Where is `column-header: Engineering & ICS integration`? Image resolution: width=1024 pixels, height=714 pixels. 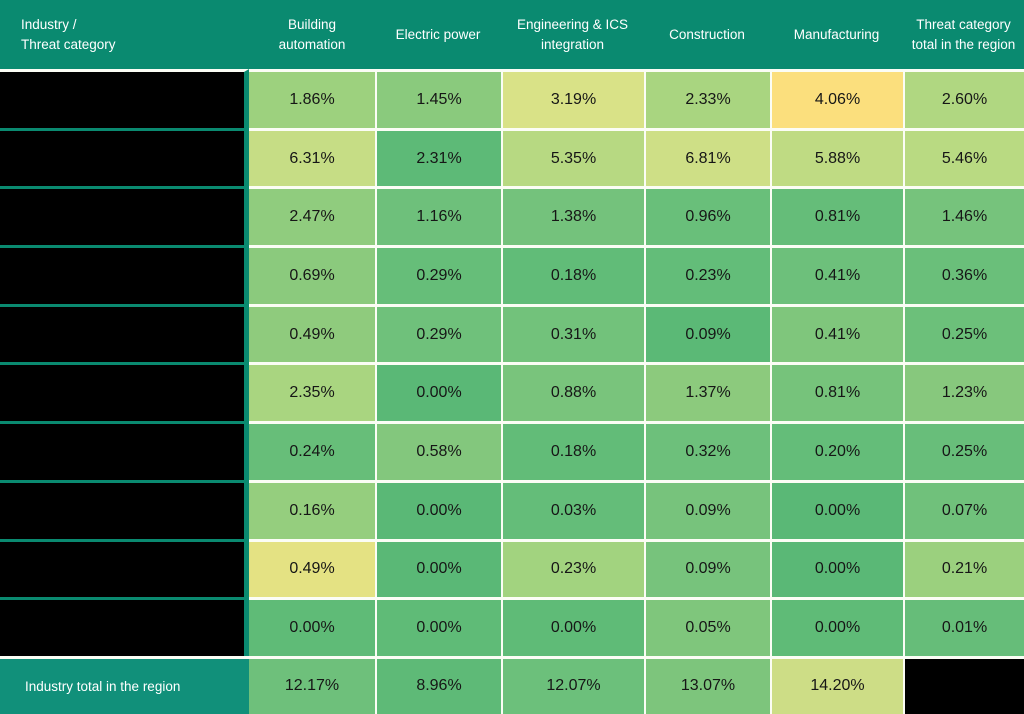
column-header: Engineering & ICS integration is located at coordinates (572, 34).